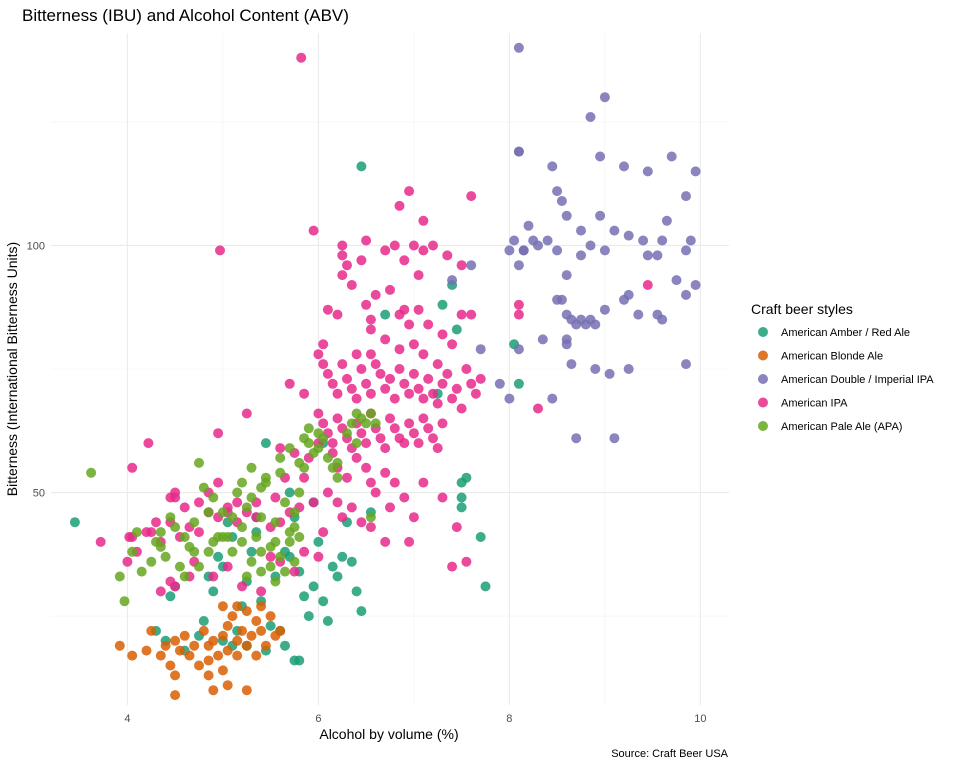 This screenshot has height=768, width=960. What do you see at coordinates (39, 494) in the screenshot?
I see `y-tick-label: 50` at bounding box center [39, 494].